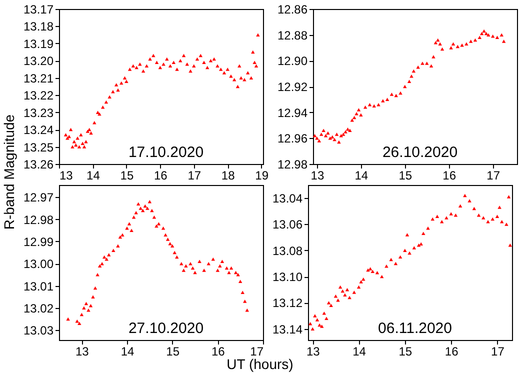  I want to click on y-tick-label: 13.02, so click(38, 308).